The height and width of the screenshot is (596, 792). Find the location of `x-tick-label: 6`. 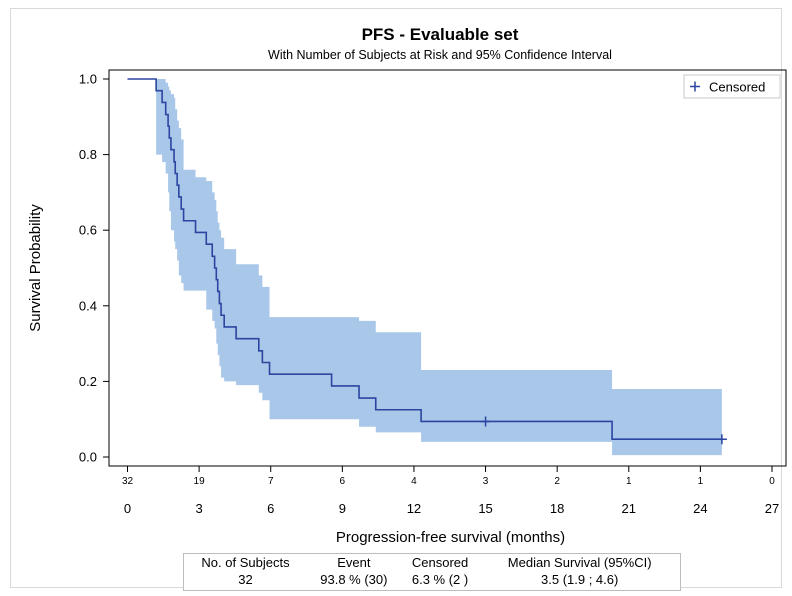

x-tick-label: 6 is located at coordinates (270, 508).